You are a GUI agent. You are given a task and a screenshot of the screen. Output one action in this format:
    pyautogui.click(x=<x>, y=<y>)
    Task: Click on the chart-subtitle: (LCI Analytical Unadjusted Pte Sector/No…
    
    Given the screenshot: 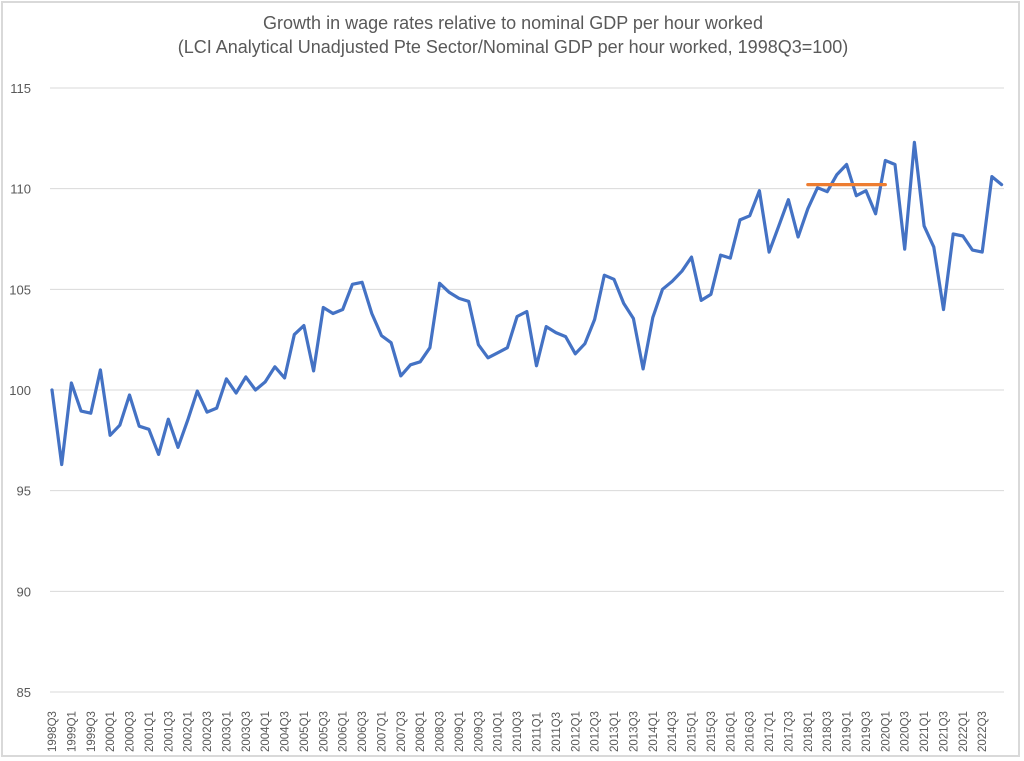 What is the action you would take?
    pyautogui.click(x=513, y=47)
    